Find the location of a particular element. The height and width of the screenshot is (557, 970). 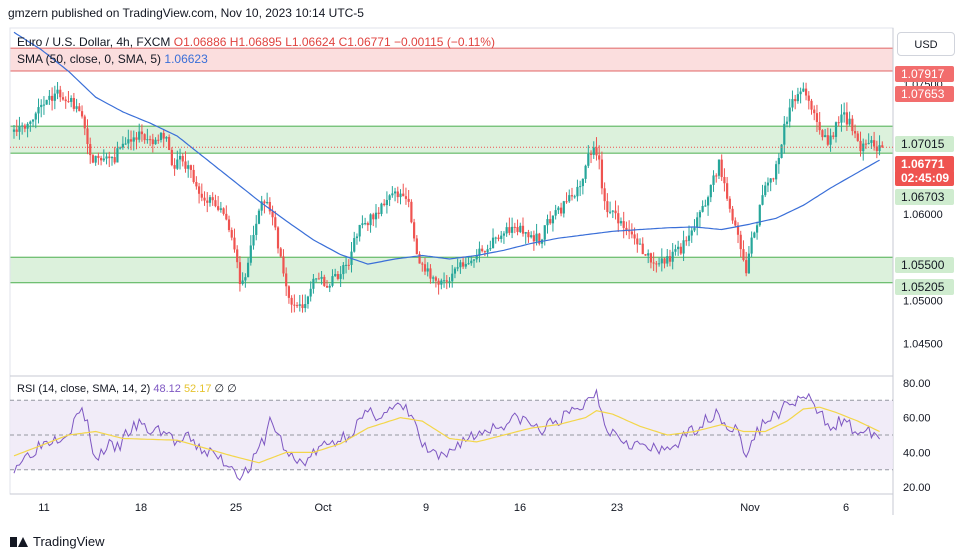

legend-sma: SMA (50, close, 0, SMA, 5) 1.06623 is located at coordinates (112, 59).